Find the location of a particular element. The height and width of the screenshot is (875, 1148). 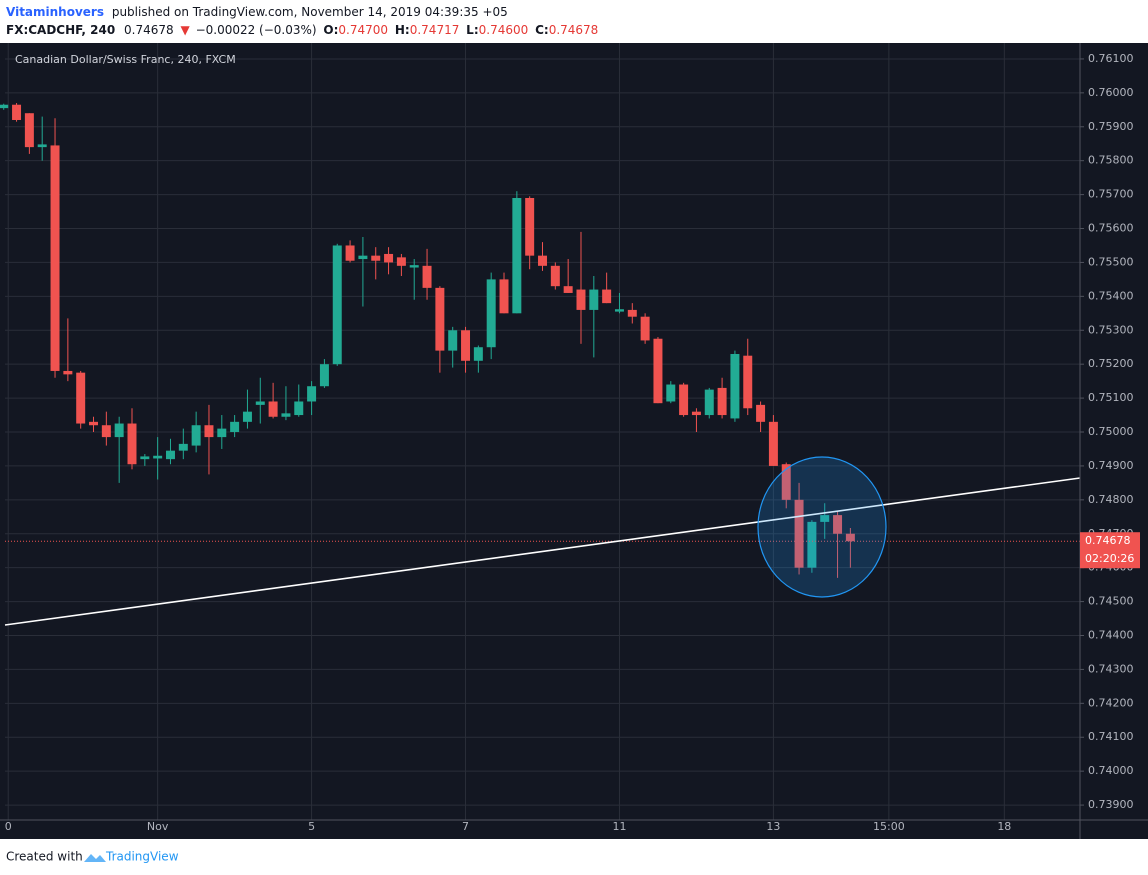

last-price-label: 0.74678 is located at coordinates (1108, 540).